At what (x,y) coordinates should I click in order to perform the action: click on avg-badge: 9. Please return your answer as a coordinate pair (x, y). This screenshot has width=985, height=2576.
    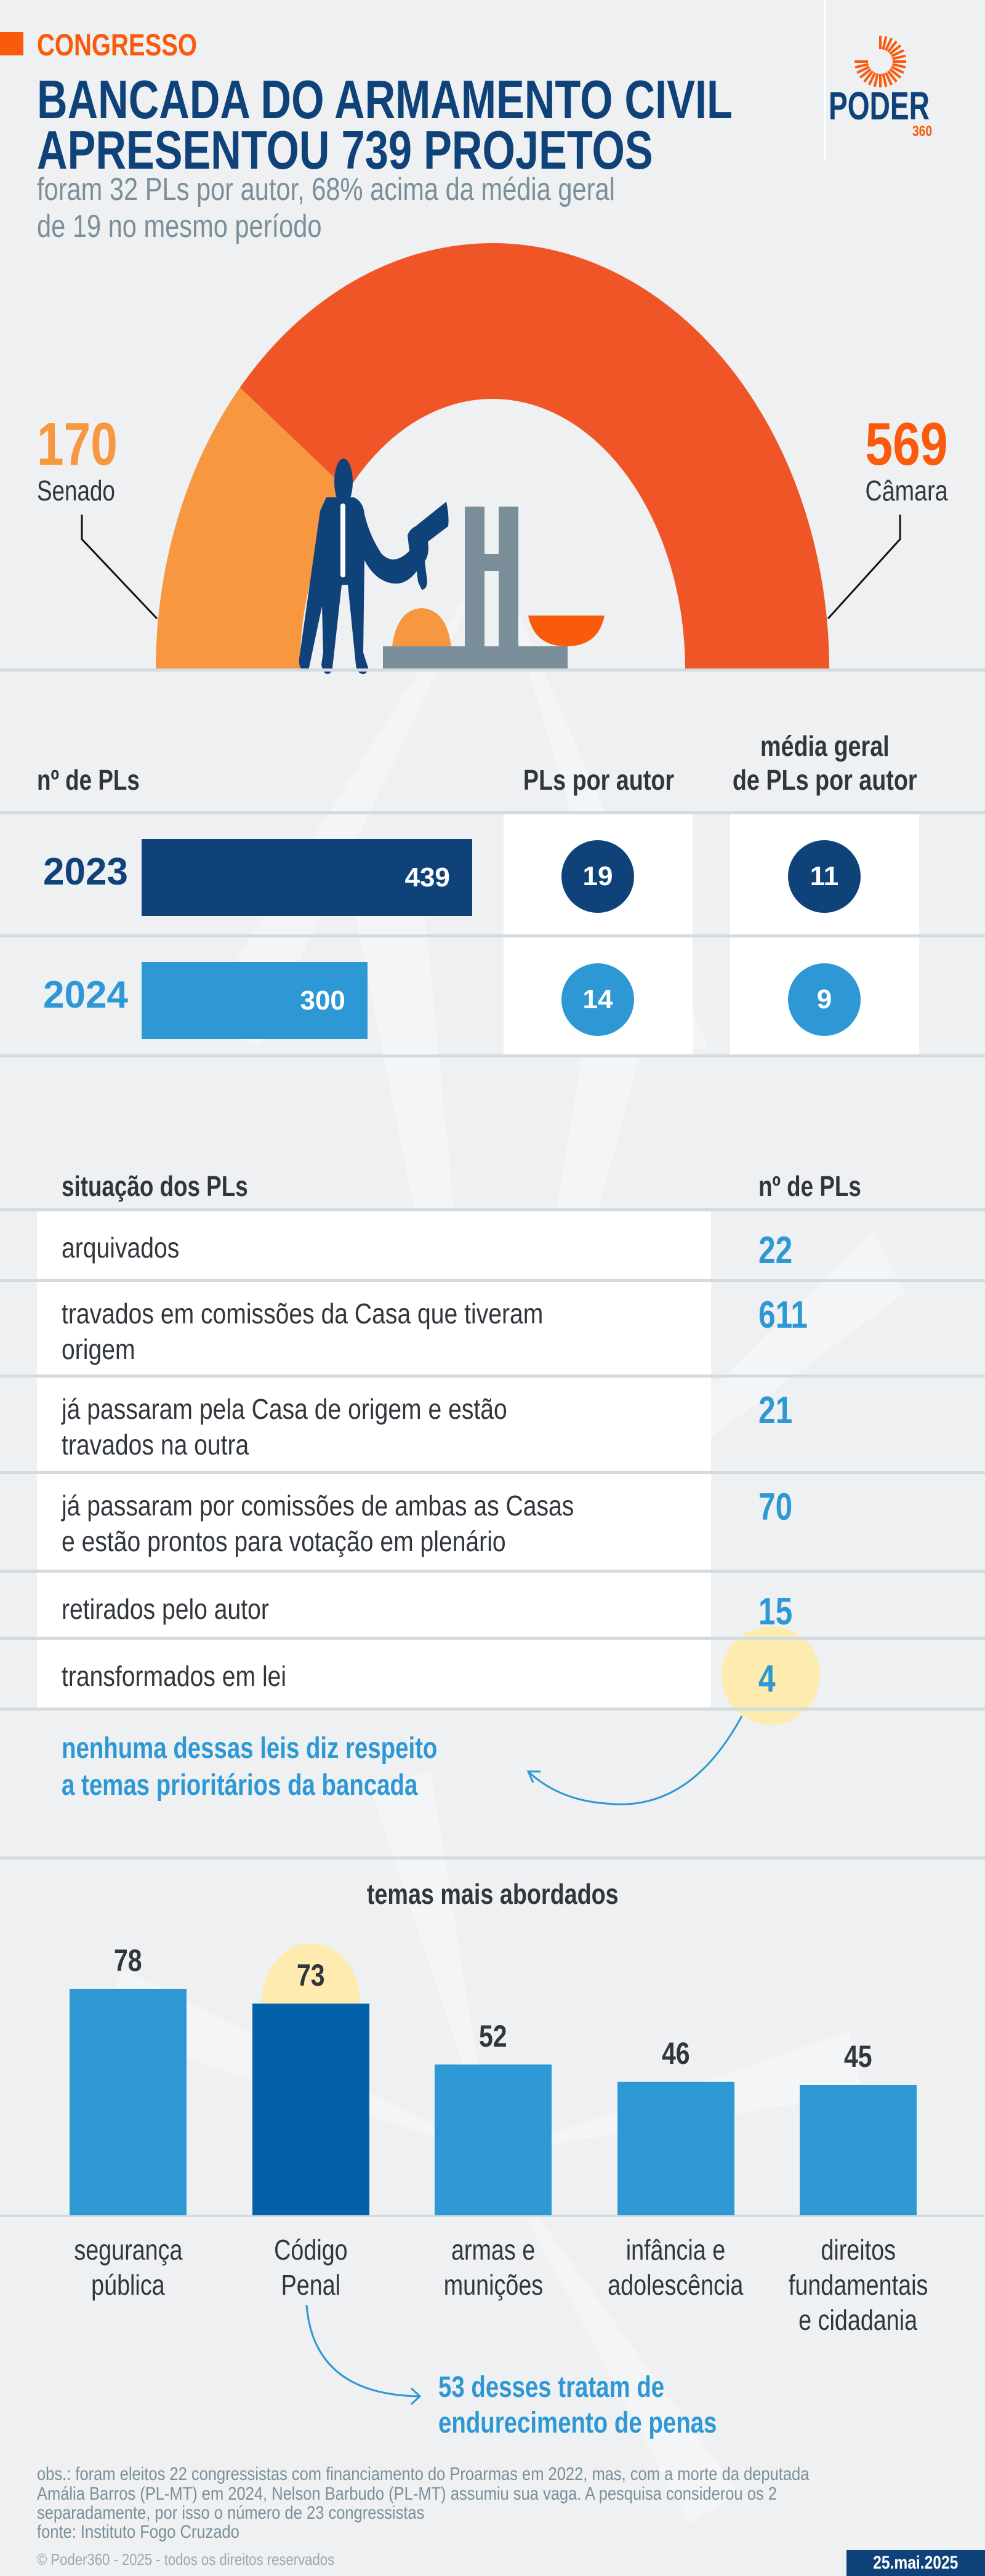
    Looking at the image, I should click on (824, 999).